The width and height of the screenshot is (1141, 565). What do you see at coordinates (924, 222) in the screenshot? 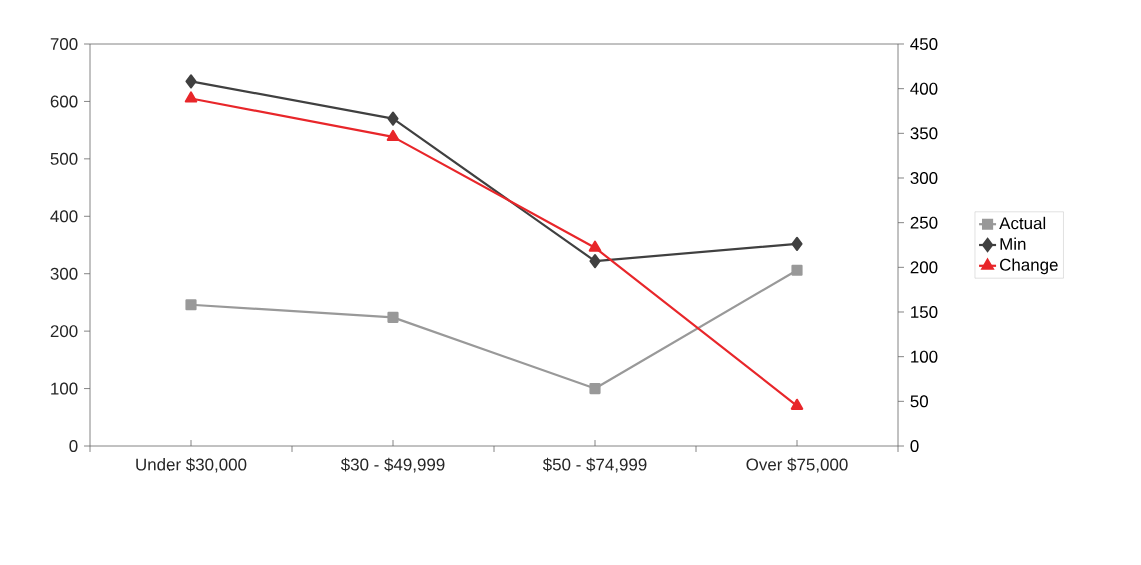
I see `y2-tick-label: 250` at bounding box center [924, 222].